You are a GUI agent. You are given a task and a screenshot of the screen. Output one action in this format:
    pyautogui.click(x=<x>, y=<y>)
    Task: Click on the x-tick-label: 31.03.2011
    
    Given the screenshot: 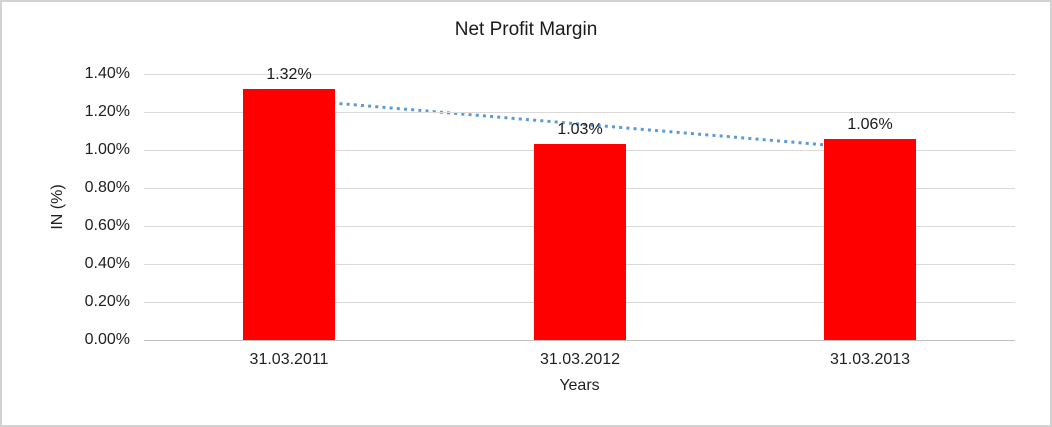 What is the action you would take?
    pyautogui.click(x=289, y=359)
    